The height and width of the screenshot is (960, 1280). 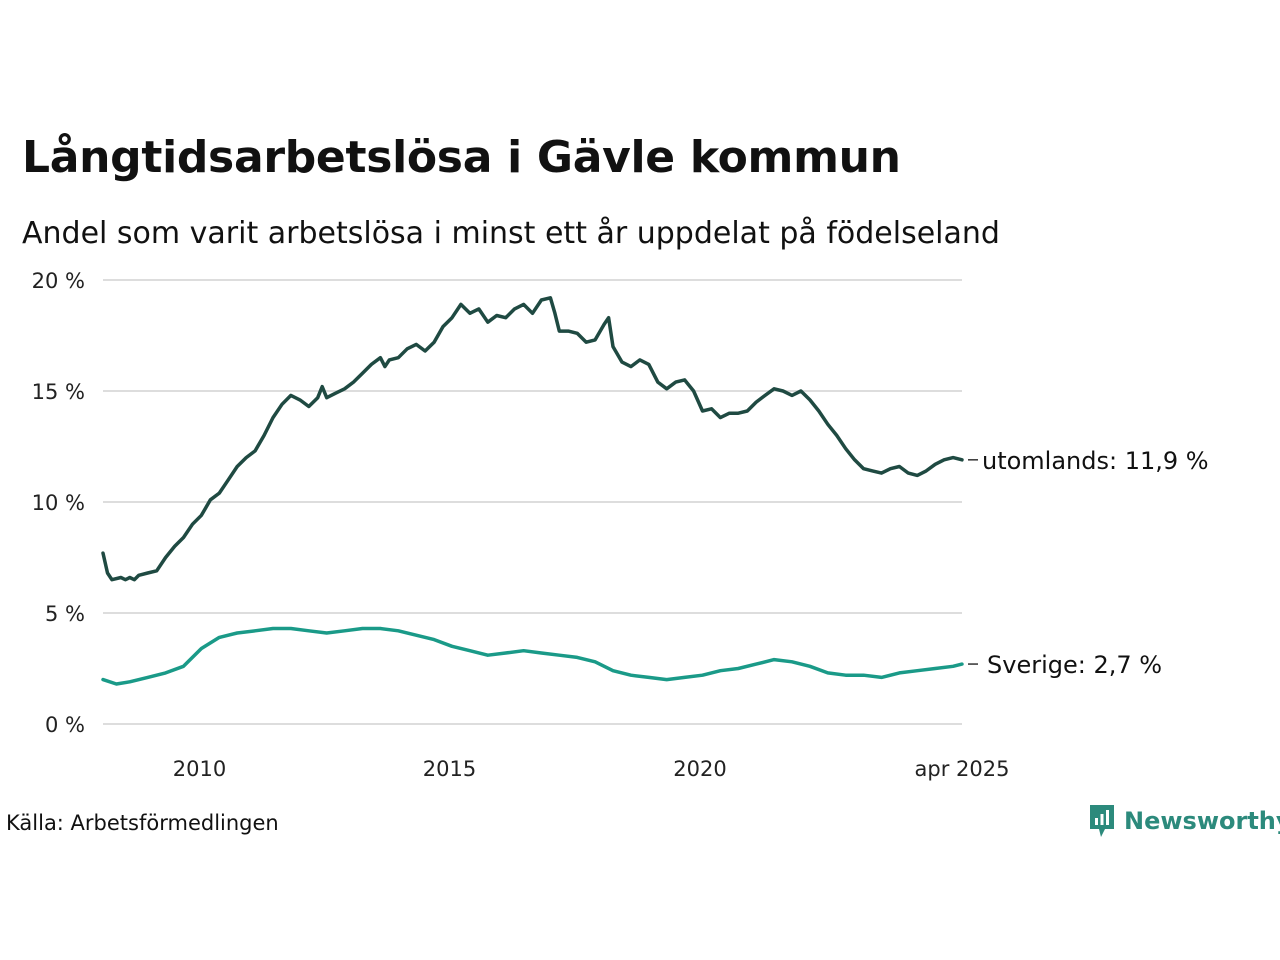 I want to click on source-note: Källa: Arbetsförmedlingen, so click(x=142, y=823).